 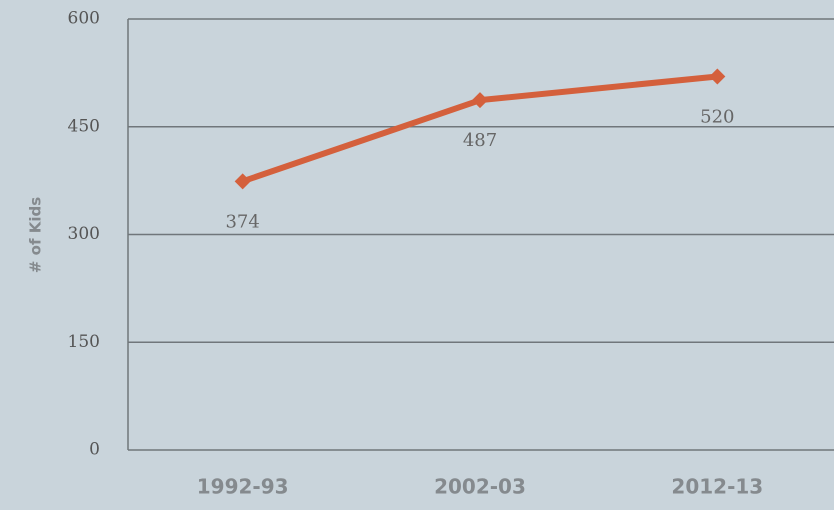 What do you see at coordinates (94, 450) in the screenshot?
I see `y-tick-label: 0` at bounding box center [94, 450].